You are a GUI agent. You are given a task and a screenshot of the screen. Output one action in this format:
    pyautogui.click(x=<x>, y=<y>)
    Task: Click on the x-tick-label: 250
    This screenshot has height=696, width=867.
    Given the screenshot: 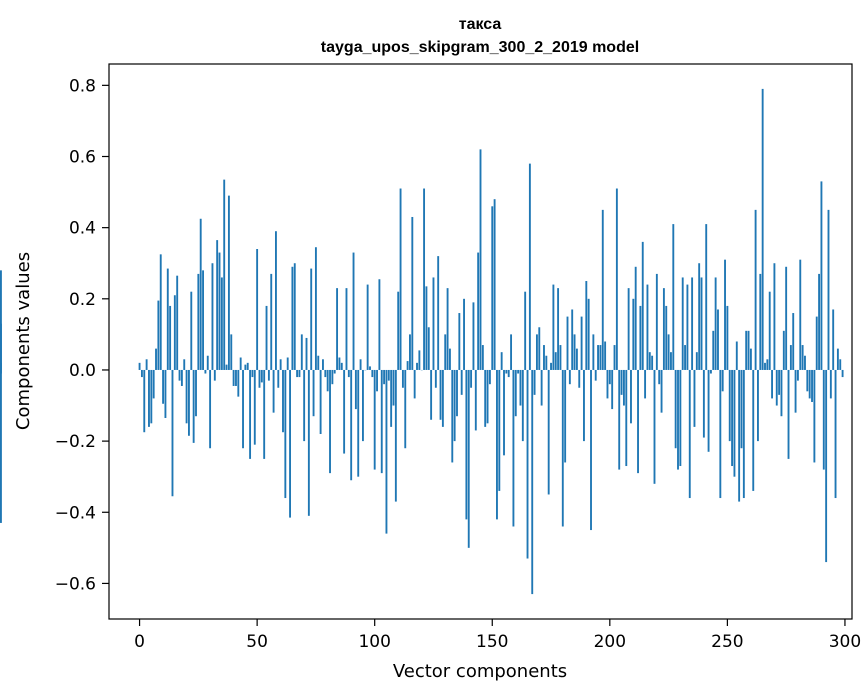 What is the action you would take?
    pyautogui.click(x=727, y=642)
    